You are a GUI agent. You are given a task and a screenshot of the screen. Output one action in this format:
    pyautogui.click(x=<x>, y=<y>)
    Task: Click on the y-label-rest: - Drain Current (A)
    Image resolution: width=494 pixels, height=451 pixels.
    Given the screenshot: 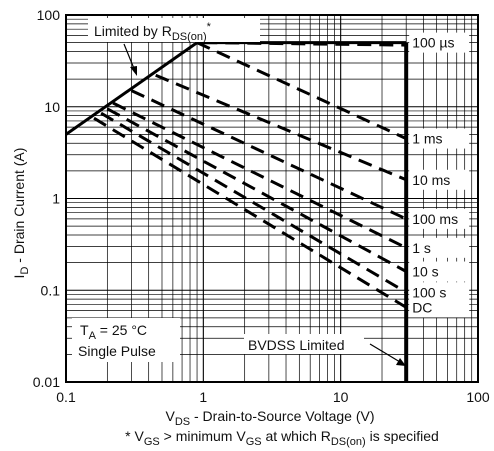 What is the action you would take?
    pyautogui.click(x=19, y=207)
    